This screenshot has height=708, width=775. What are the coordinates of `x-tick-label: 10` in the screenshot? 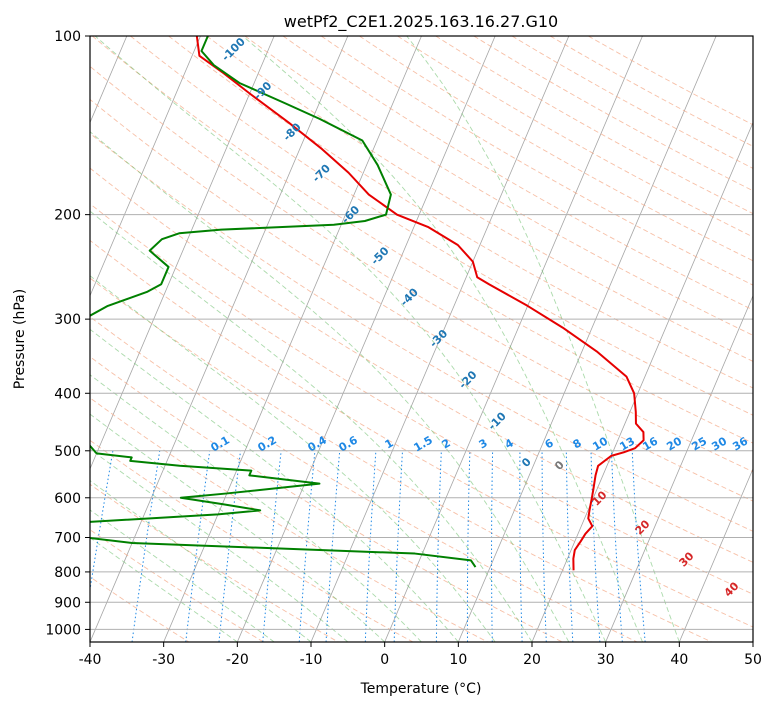 It's located at (458, 660).